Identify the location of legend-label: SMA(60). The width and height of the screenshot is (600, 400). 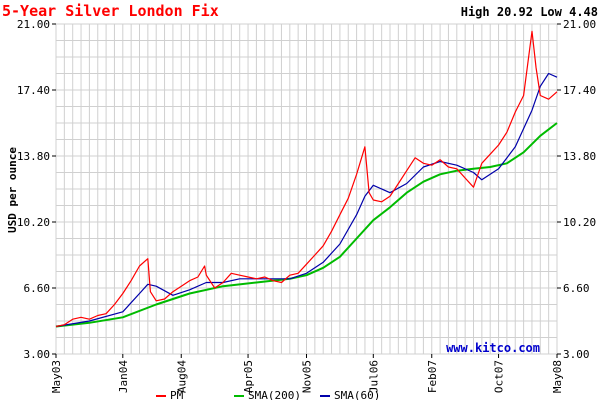
(357, 394).